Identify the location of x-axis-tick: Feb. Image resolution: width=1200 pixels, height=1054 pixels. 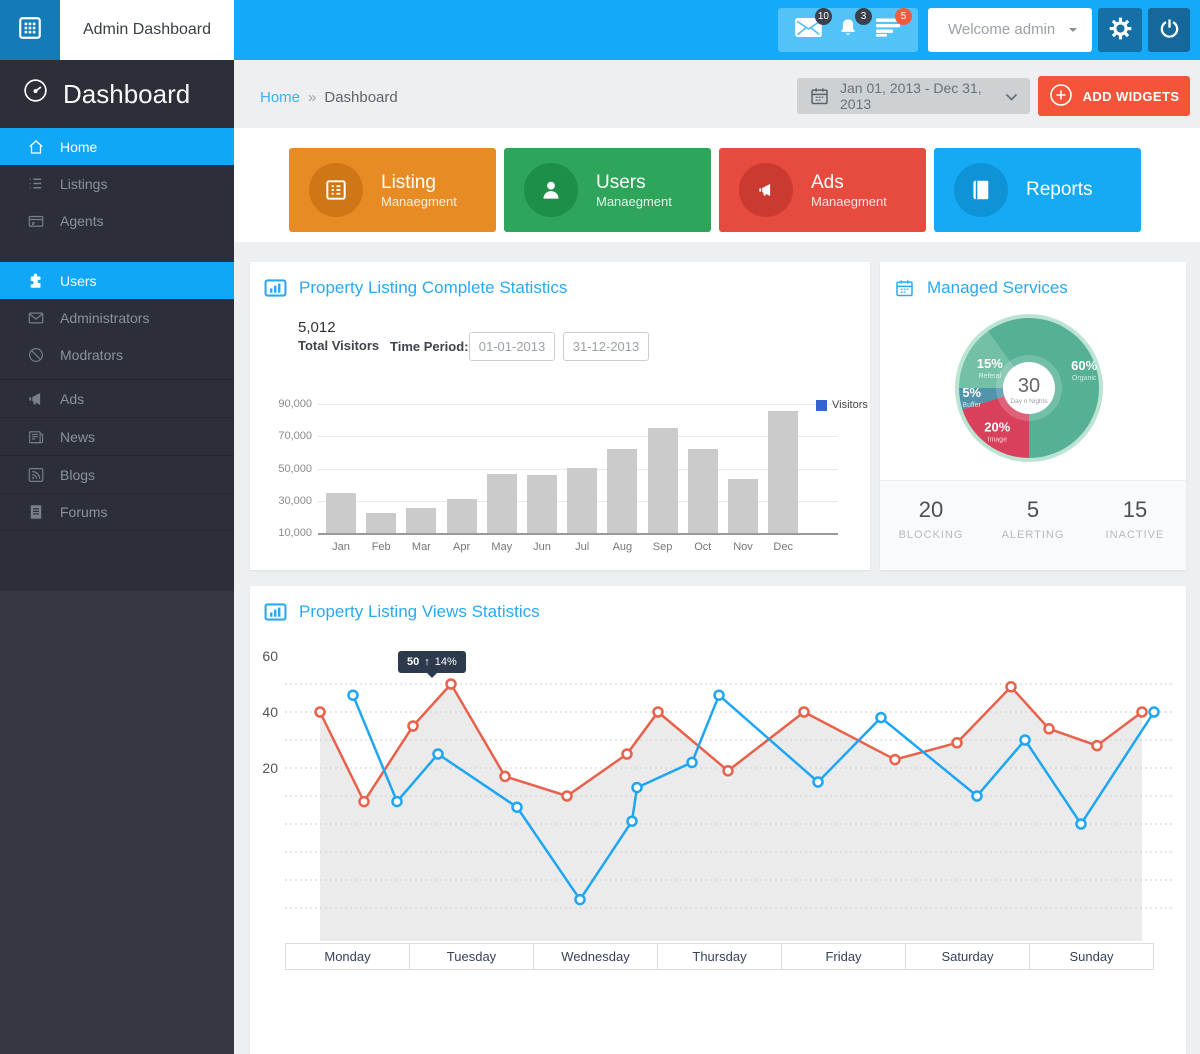
(381, 547).